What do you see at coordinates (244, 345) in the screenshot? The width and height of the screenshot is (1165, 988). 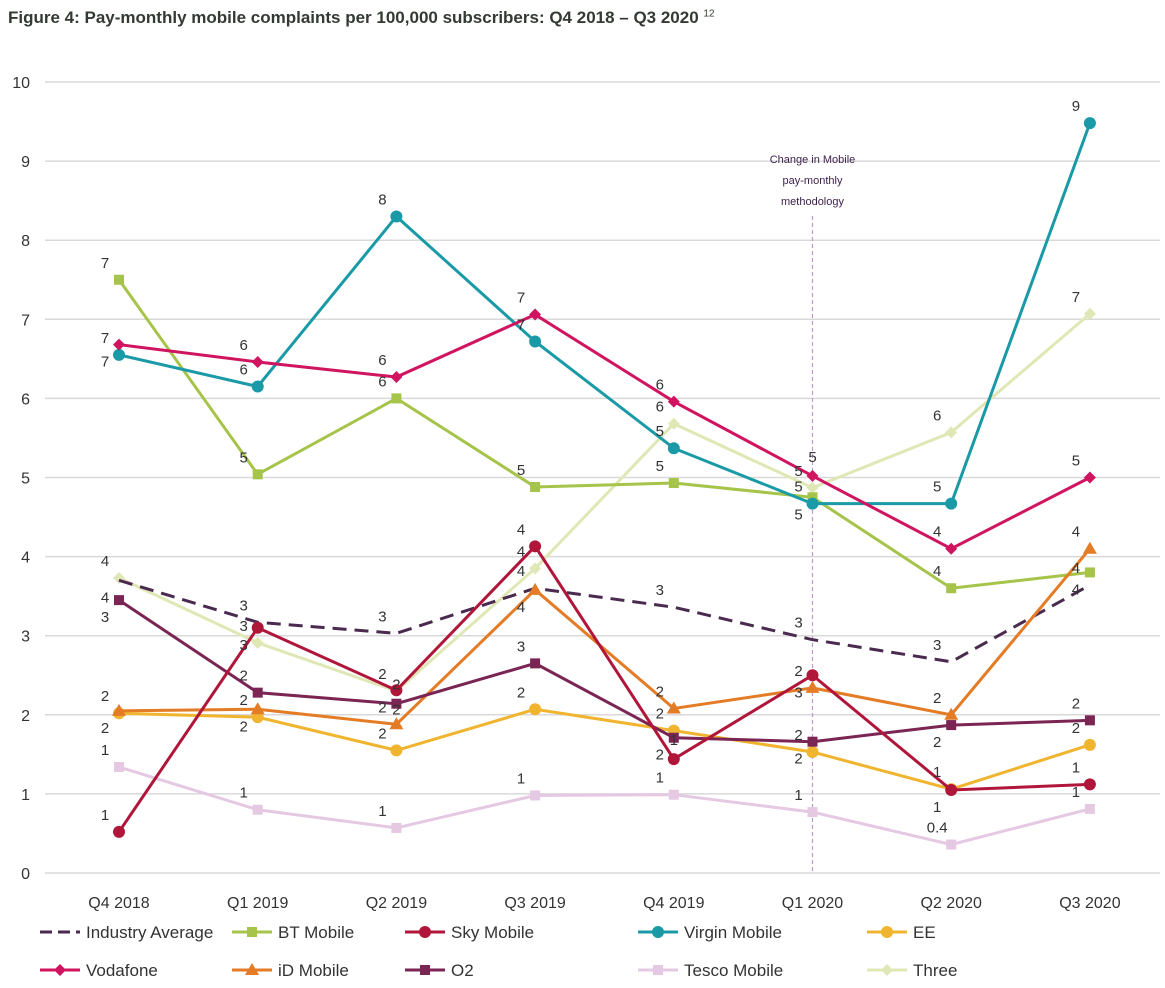 I see `data-label-vodafone: 6` at bounding box center [244, 345].